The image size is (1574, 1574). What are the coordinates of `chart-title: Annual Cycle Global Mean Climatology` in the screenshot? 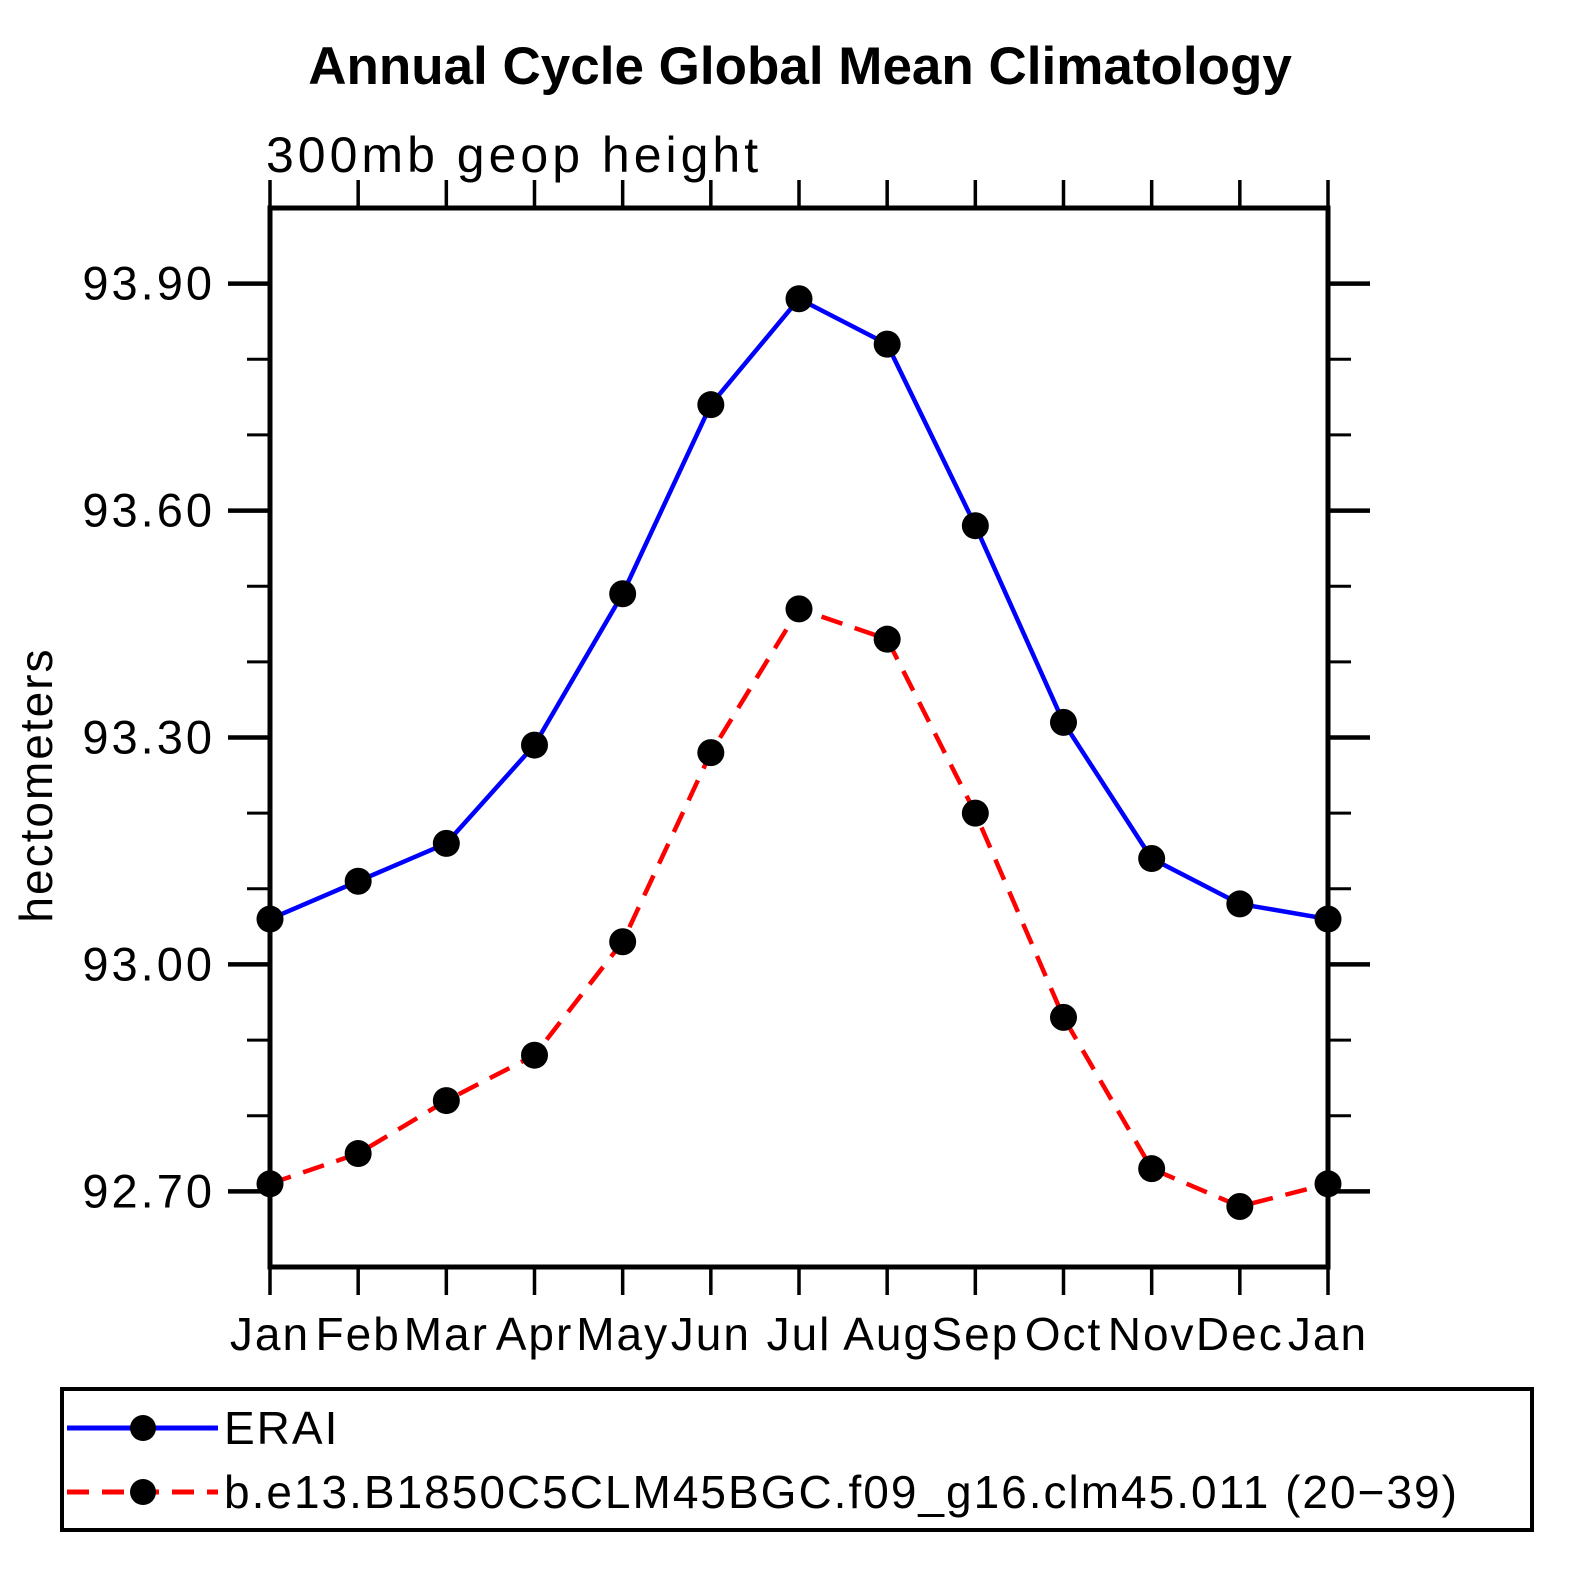 It's located at (800, 66).